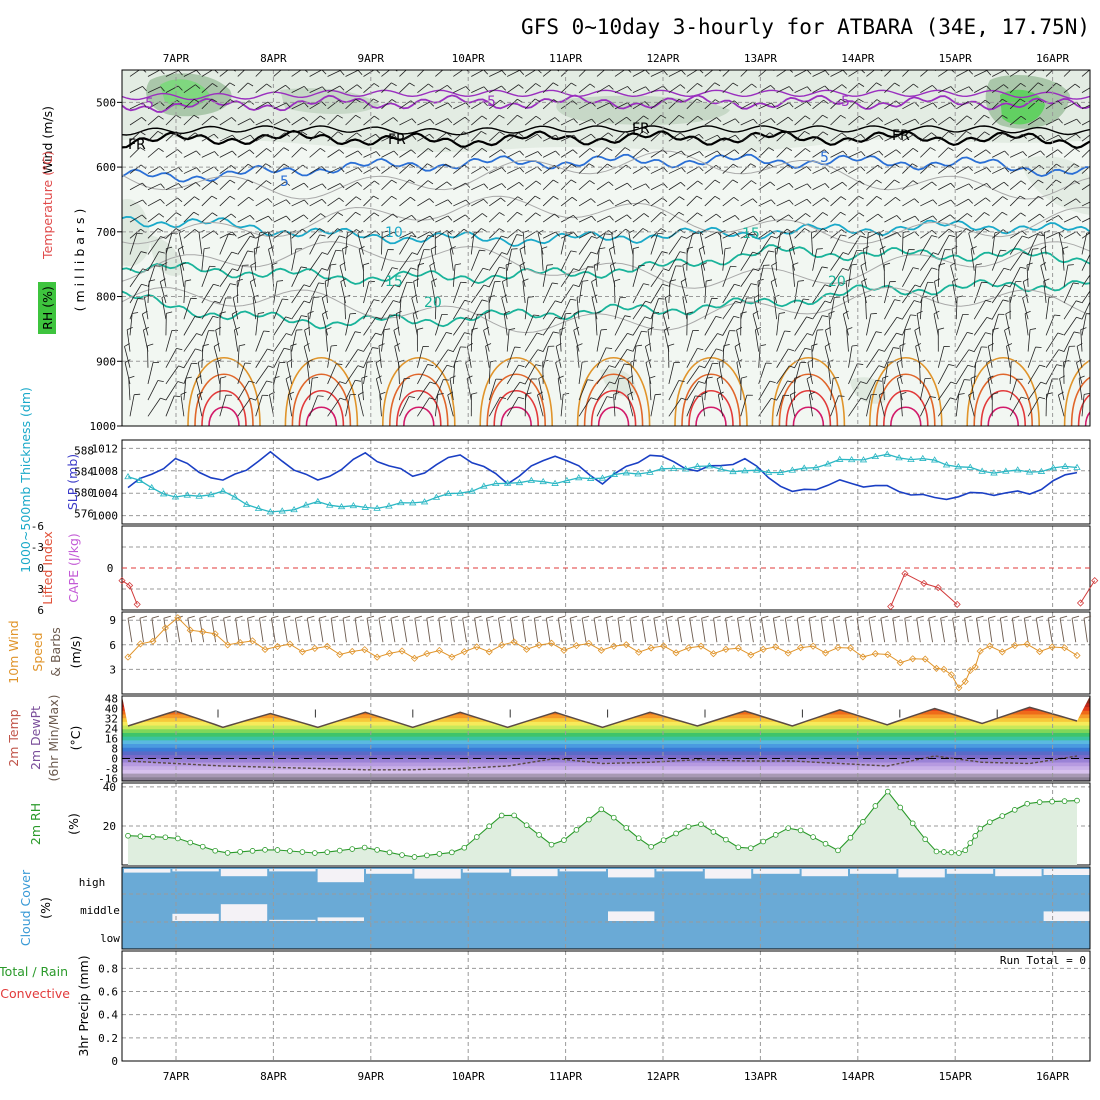 Image resolution: width=1100 pixels, height=1100 pixels. Describe the element at coordinates (606, 761) in the screenshot. I see `temp-color-band` at that location.